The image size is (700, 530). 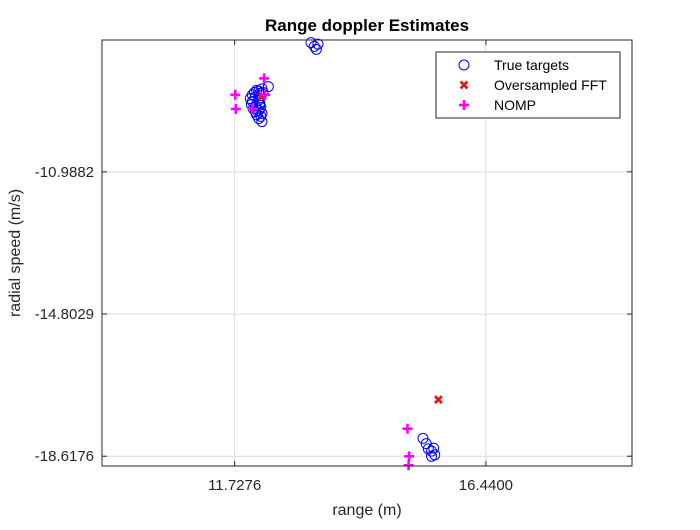 What do you see at coordinates (234, 485) in the screenshot?
I see `x-tick-label: 11.7276` at bounding box center [234, 485].